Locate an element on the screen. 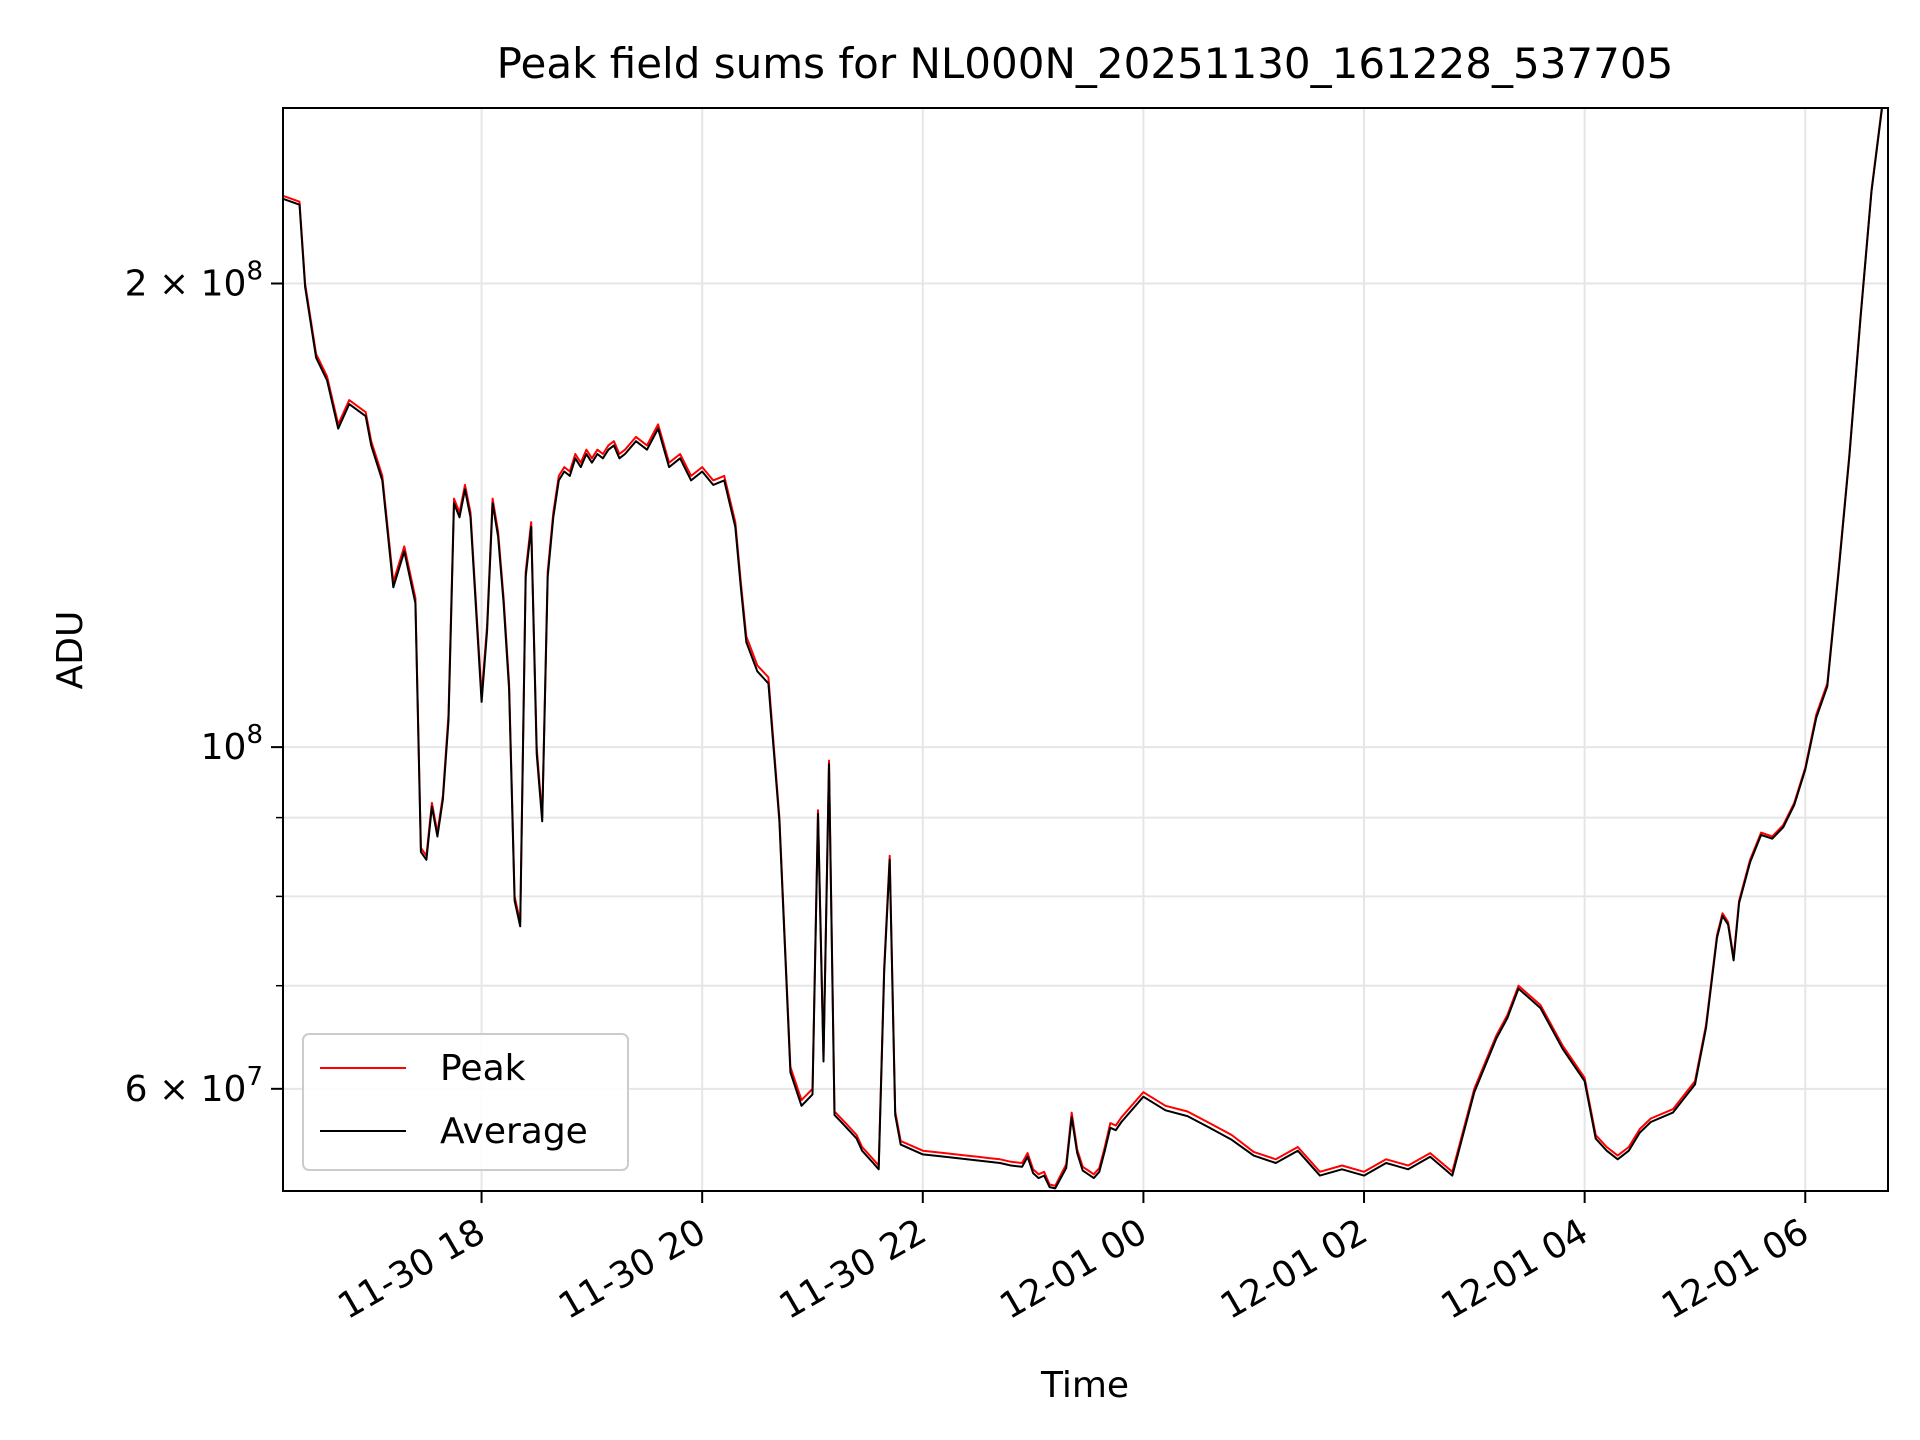 The height and width of the screenshot is (1440, 1920). y-tick-label: 6 × 10⁷ is located at coordinates (194, 1086).